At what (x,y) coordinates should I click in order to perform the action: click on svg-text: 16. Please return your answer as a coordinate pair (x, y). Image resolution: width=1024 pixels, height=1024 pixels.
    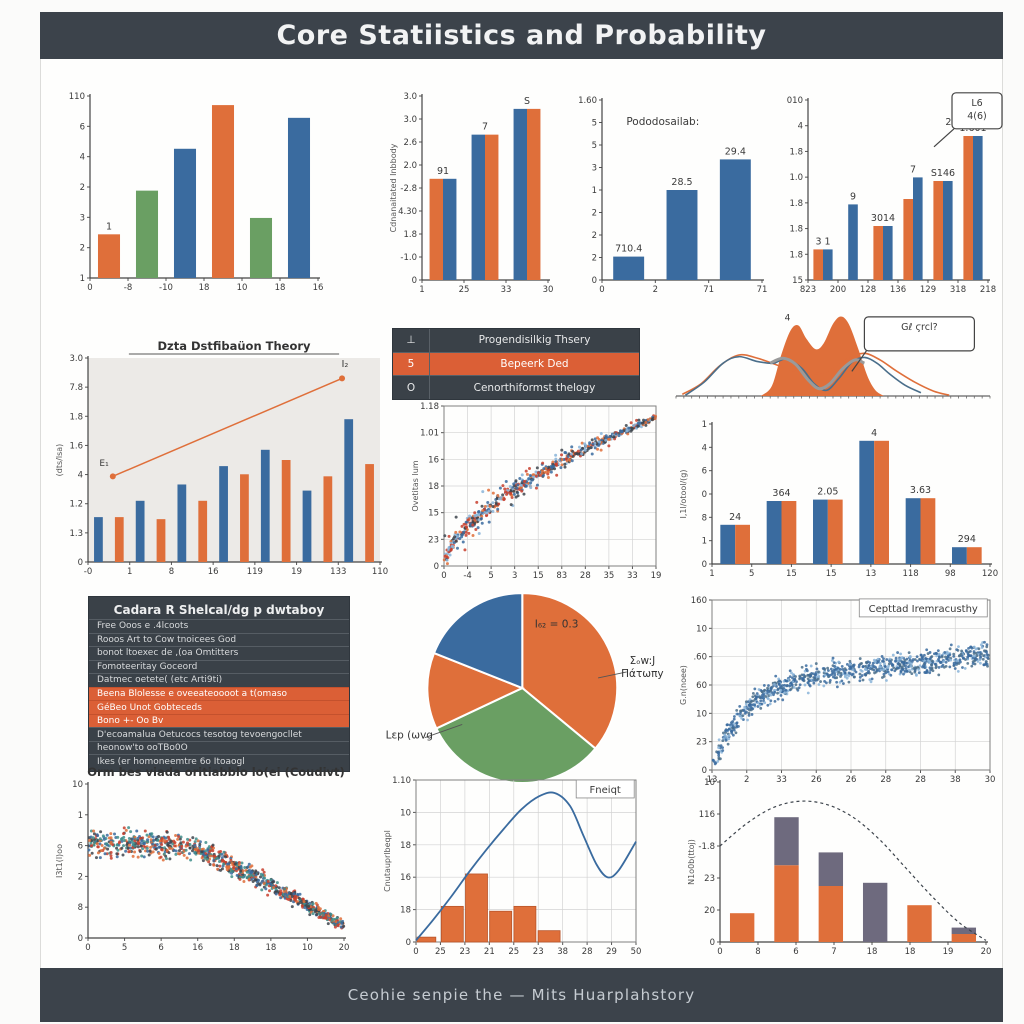
    Looking at the image, I should click on (213, 572).